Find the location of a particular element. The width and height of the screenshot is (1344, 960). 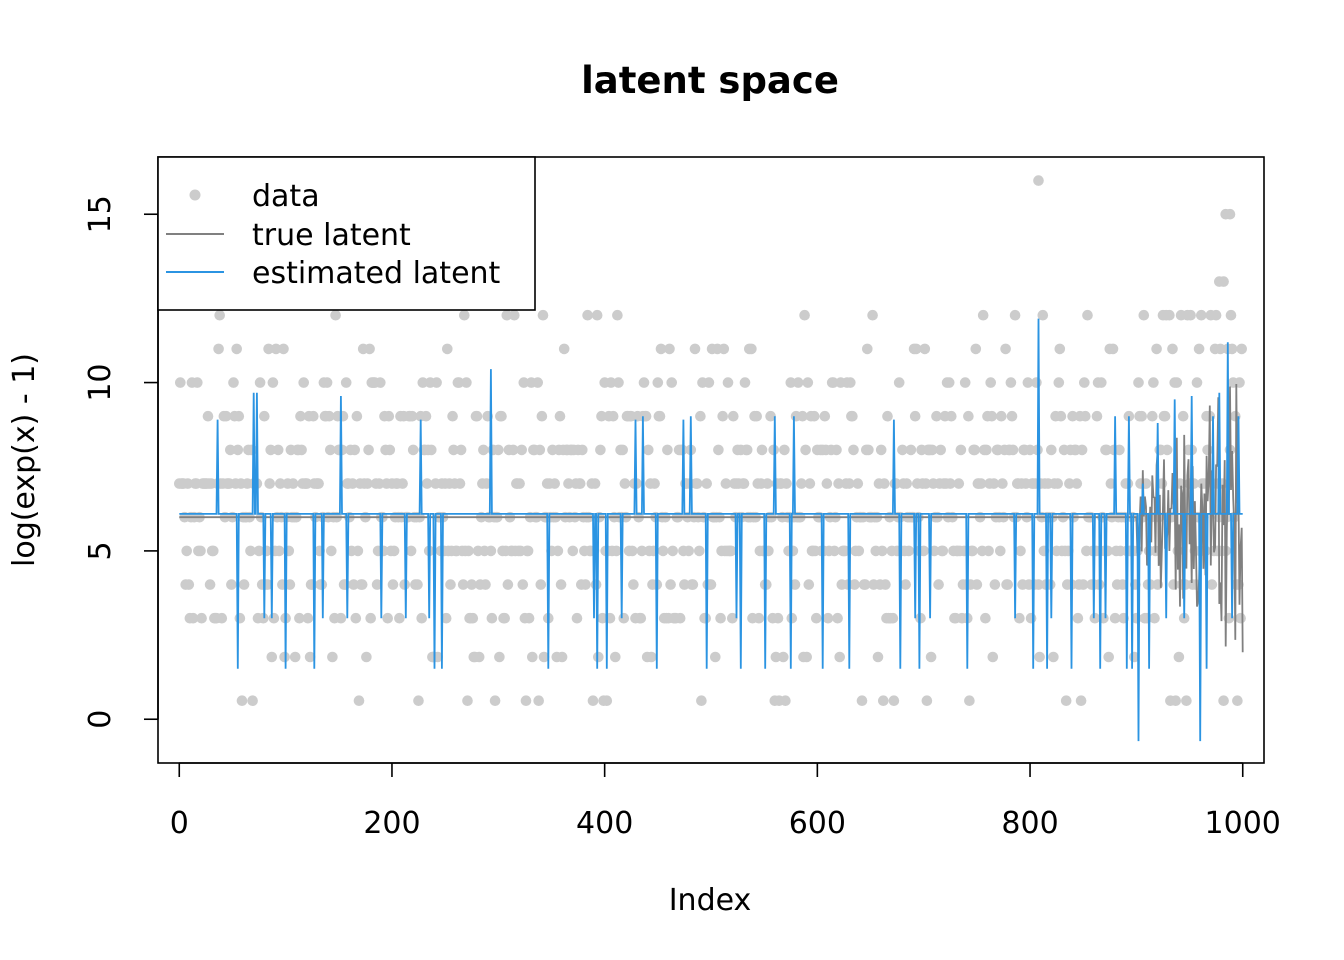

x-tick-label: 400 is located at coordinates (604, 823).